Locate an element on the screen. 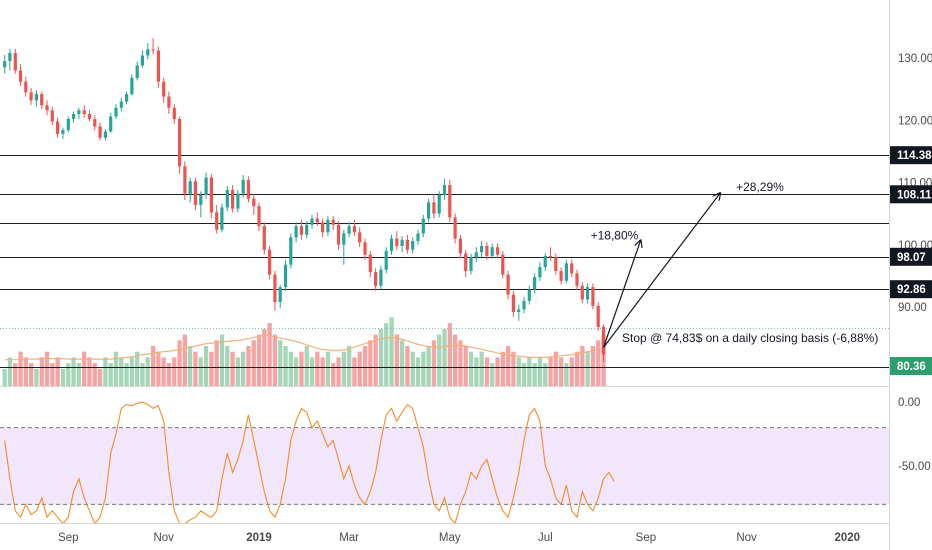 The height and width of the screenshot is (550, 932). price-level-tag is located at coordinates (911, 366).